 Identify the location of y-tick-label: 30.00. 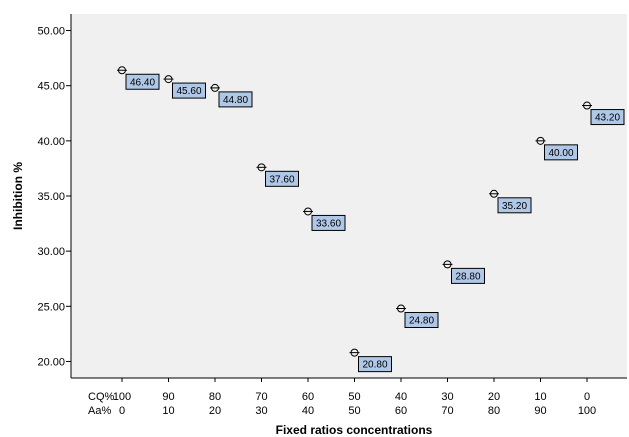
(51, 252).